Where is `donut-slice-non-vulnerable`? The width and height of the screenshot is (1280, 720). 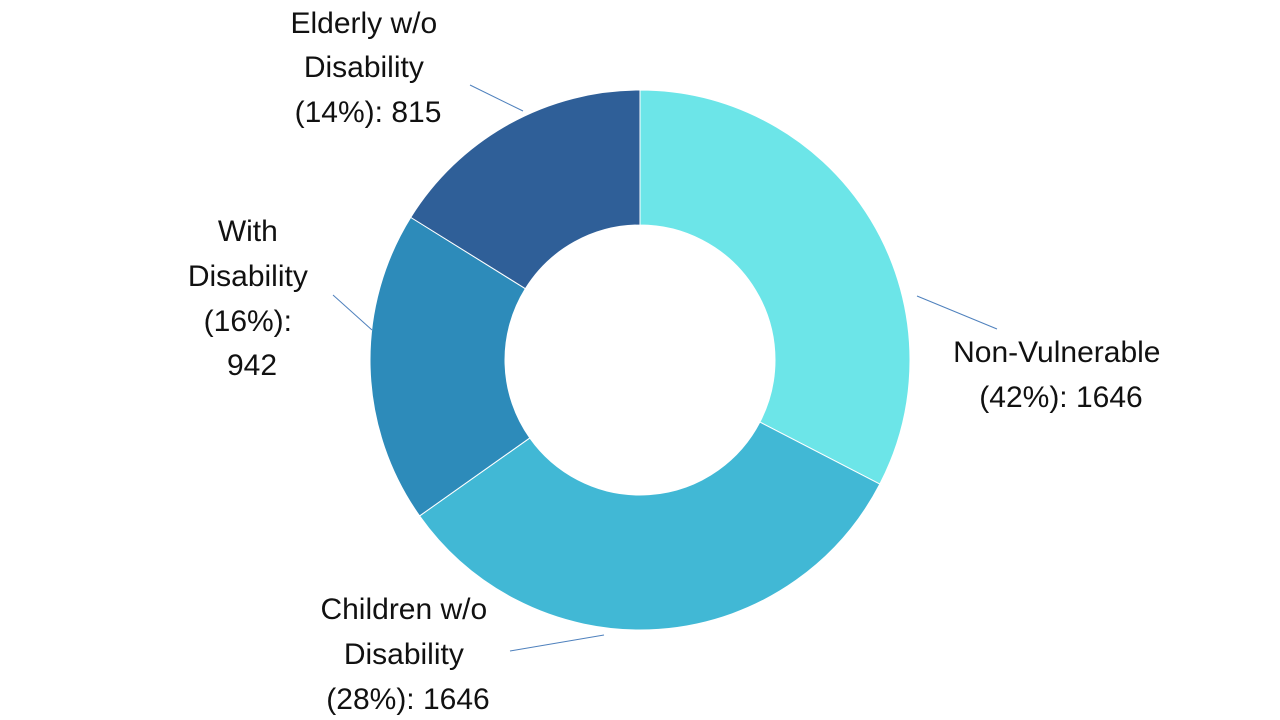
donut-slice-non-vulnerable is located at coordinates (775, 287).